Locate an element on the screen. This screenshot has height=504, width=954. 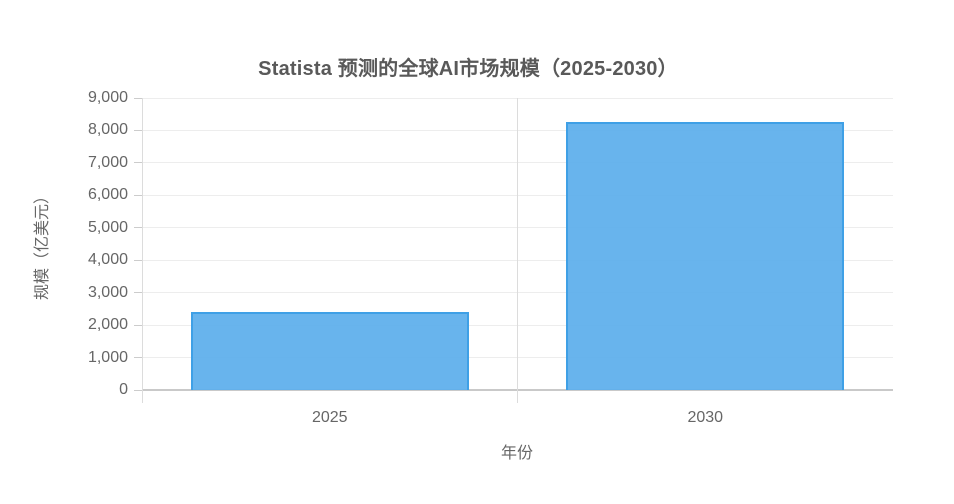
y-tick-label: 9,000 is located at coordinates (107, 97).